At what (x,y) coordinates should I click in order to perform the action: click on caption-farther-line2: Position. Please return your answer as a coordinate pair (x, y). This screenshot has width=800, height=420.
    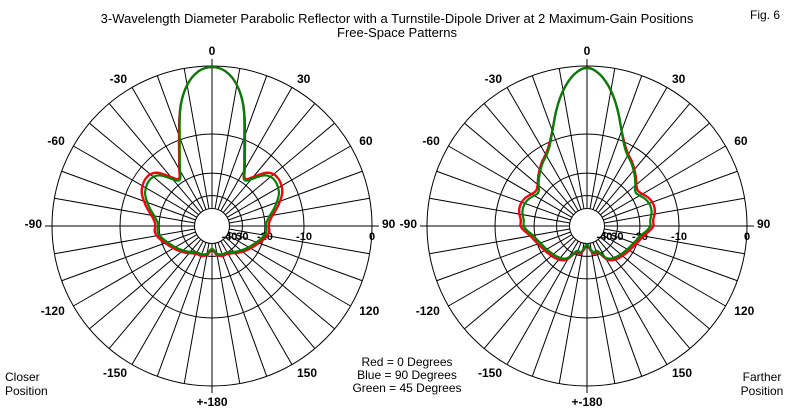
    Looking at the image, I should click on (762, 391).